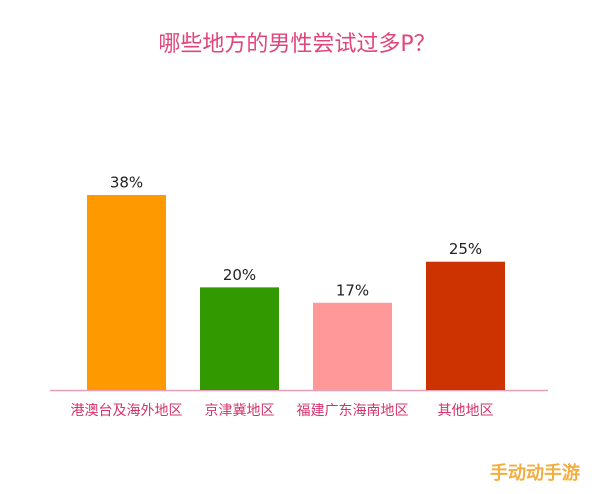 The image size is (594, 494). I want to click on value-label: 25%, so click(465, 249).